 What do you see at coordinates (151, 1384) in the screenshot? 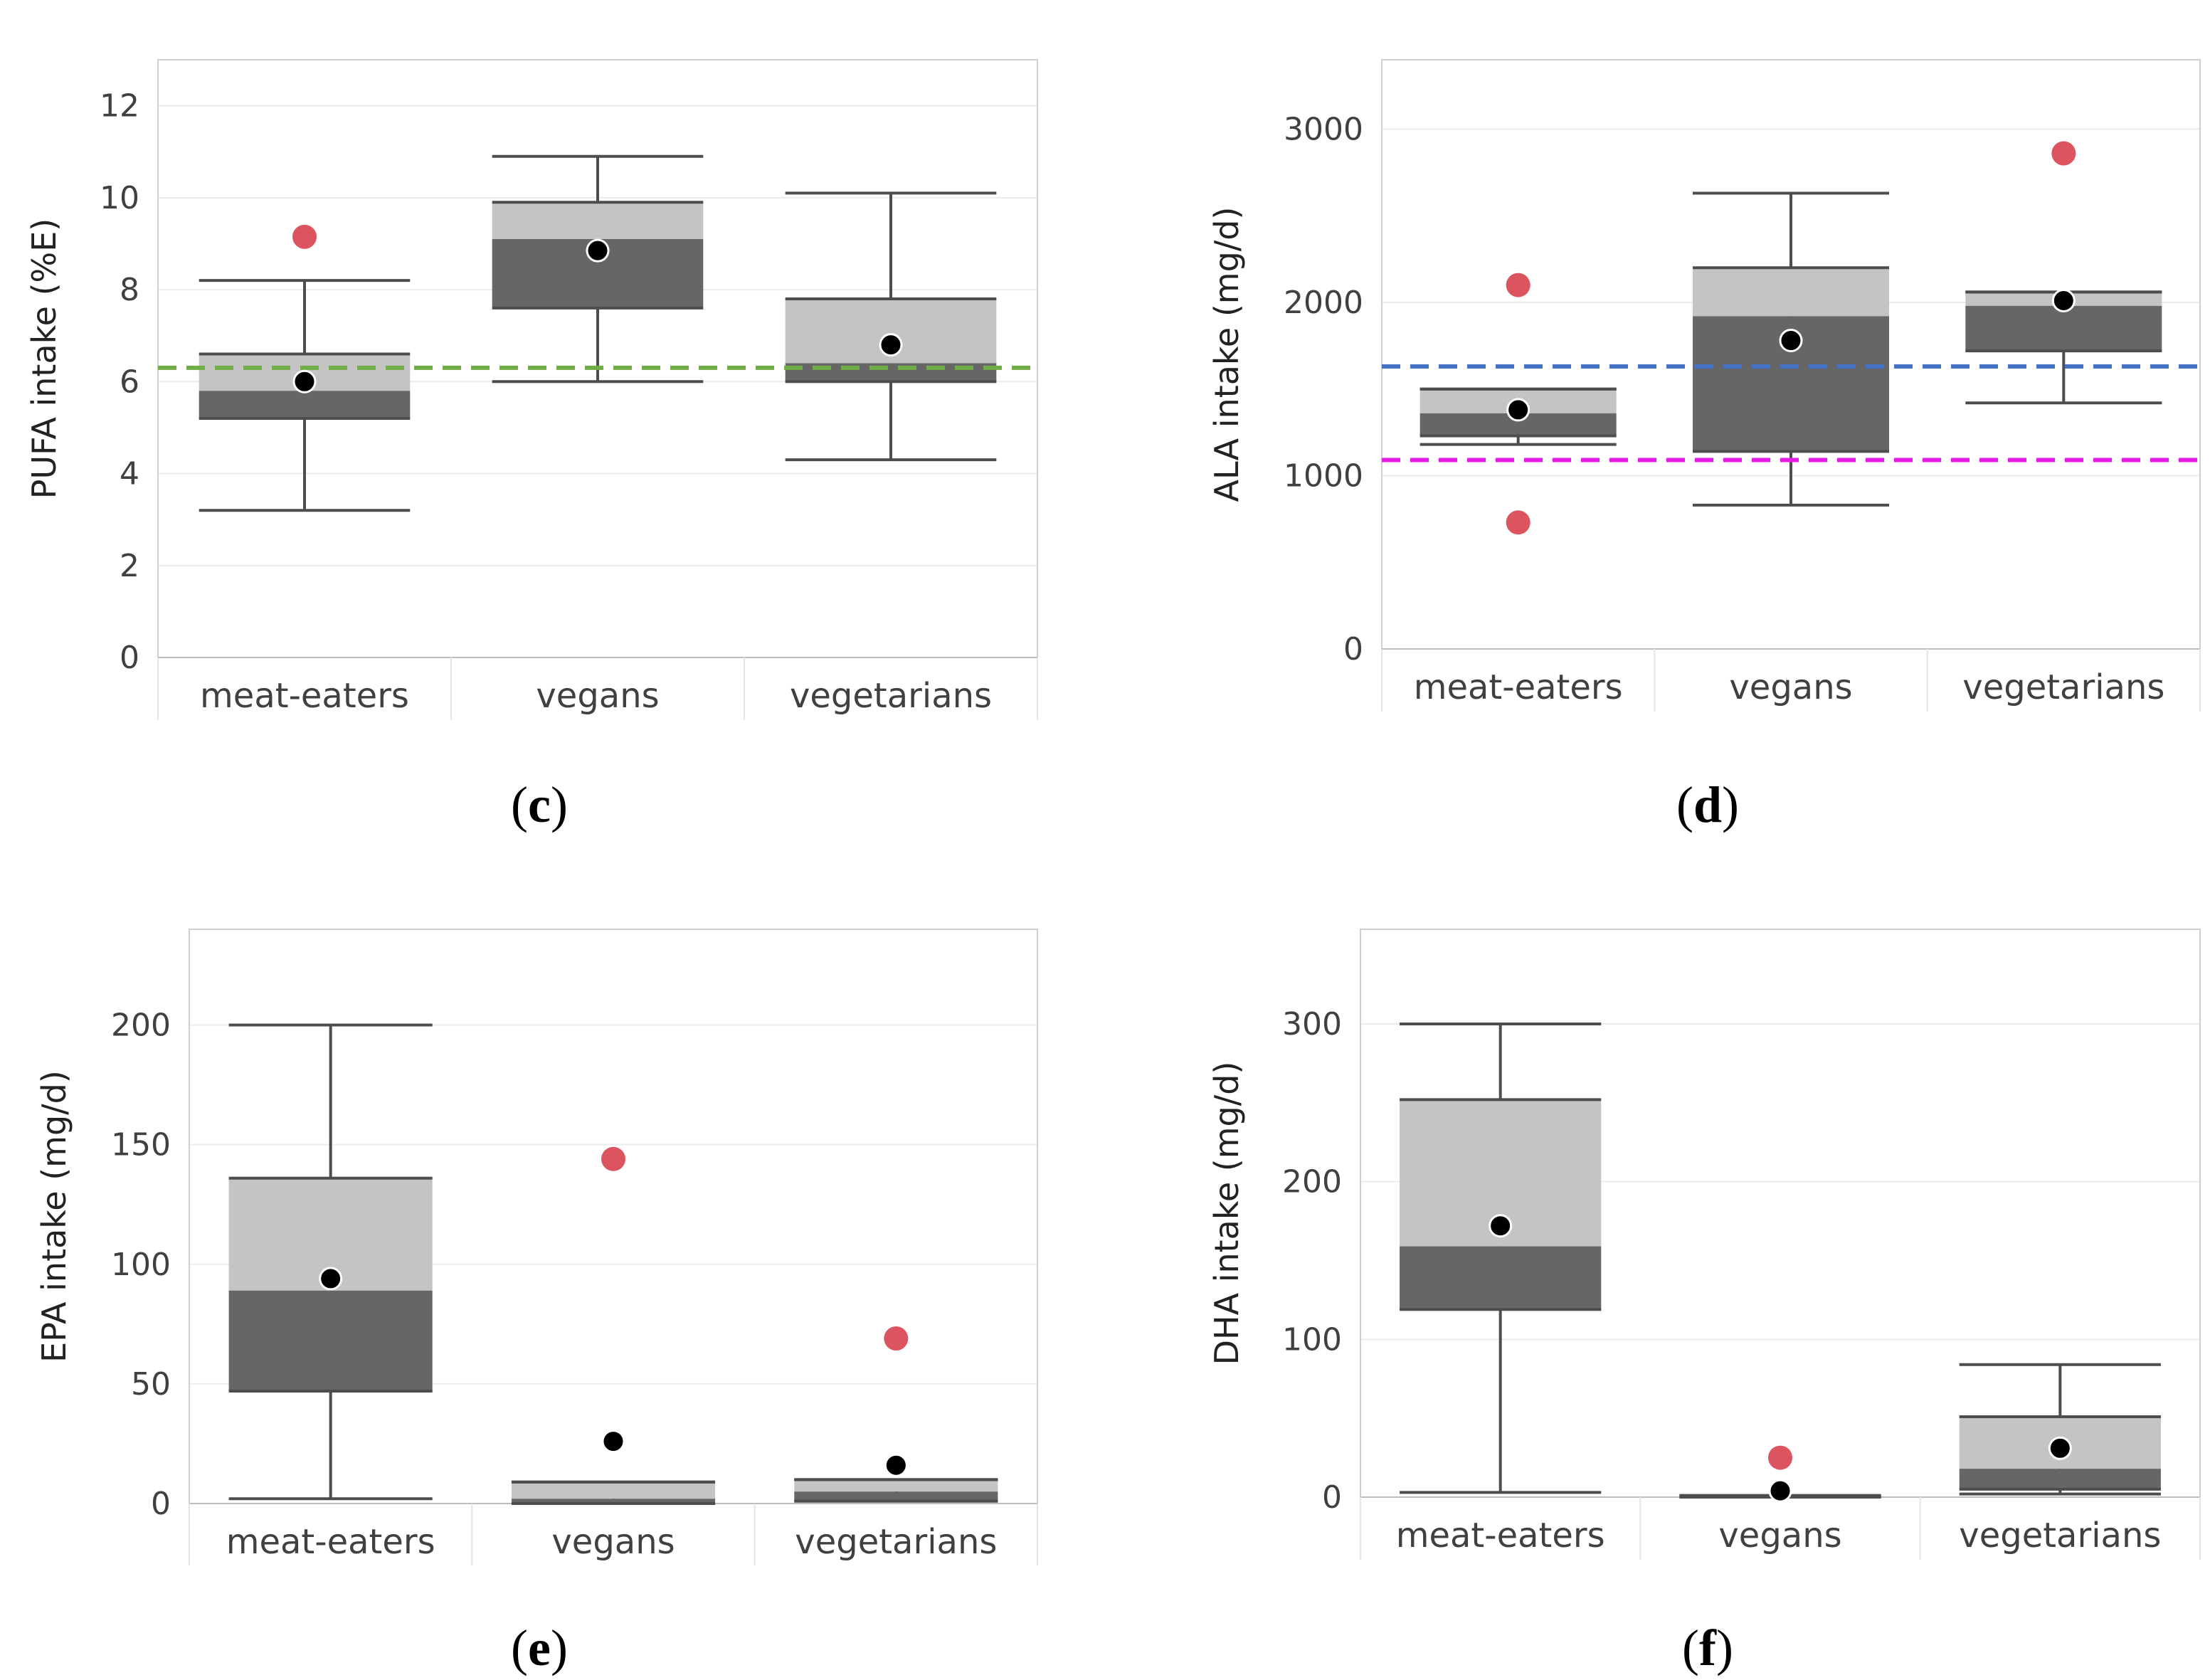
I see `y-tick-label: 50` at bounding box center [151, 1384].